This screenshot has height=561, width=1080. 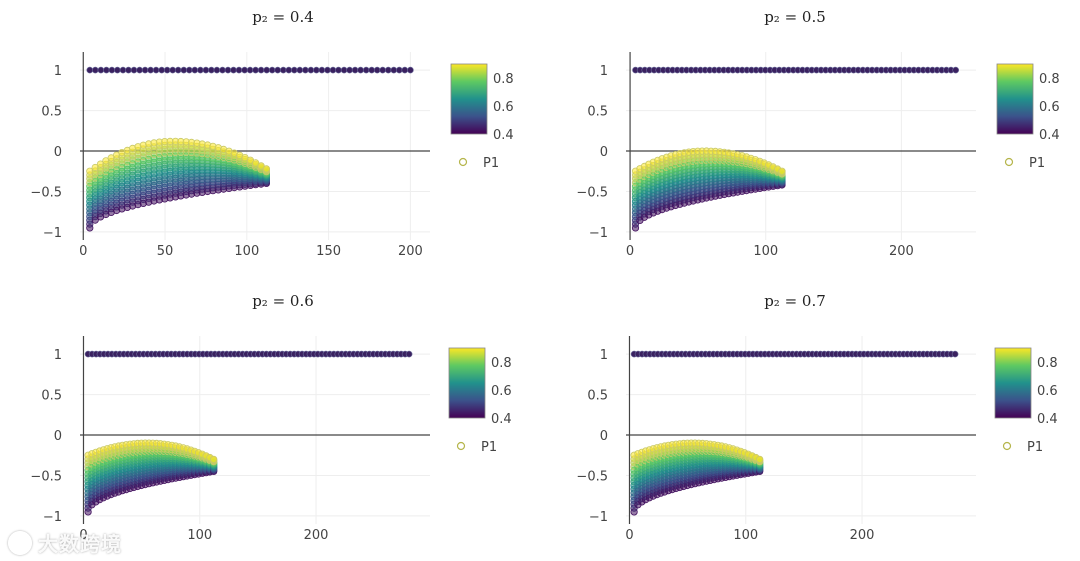 What do you see at coordinates (283, 301) in the screenshot?
I see `chart-title: p₂ = 0.6` at bounding box center [283, 301].